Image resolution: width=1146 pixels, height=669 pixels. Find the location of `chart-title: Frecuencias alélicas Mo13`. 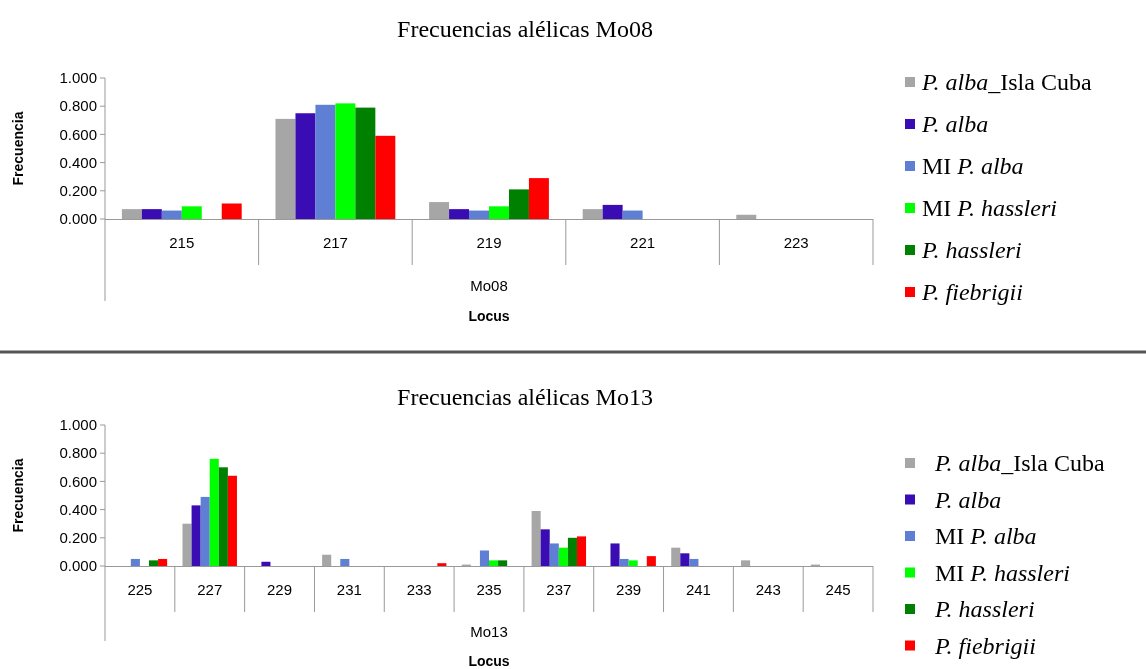

chart-title: Frecuencias alélicas Mo13 is located at coordinates (525, 397).